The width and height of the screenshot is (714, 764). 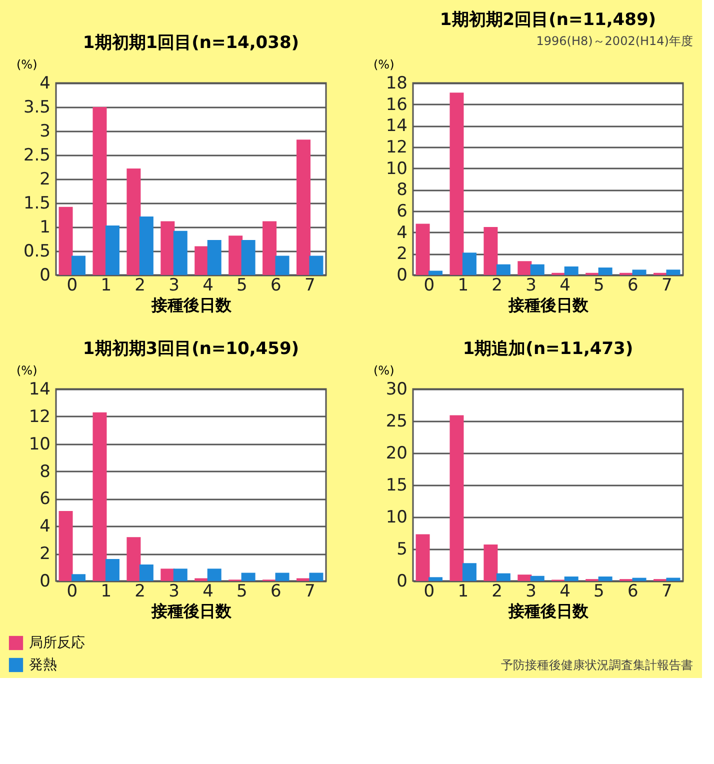 What do you see at coordinates (548, 349) in the screenshot?
I see `chart-title: 1期追加(n=11,473)` at bounding box center [548, 349].